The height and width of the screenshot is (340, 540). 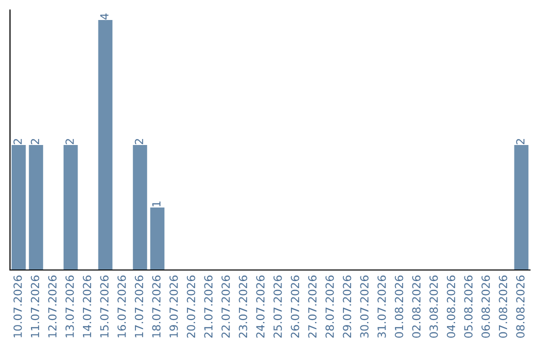 I want to click on x-tick-label: 19.07.2026, so click(x=173, y=307).